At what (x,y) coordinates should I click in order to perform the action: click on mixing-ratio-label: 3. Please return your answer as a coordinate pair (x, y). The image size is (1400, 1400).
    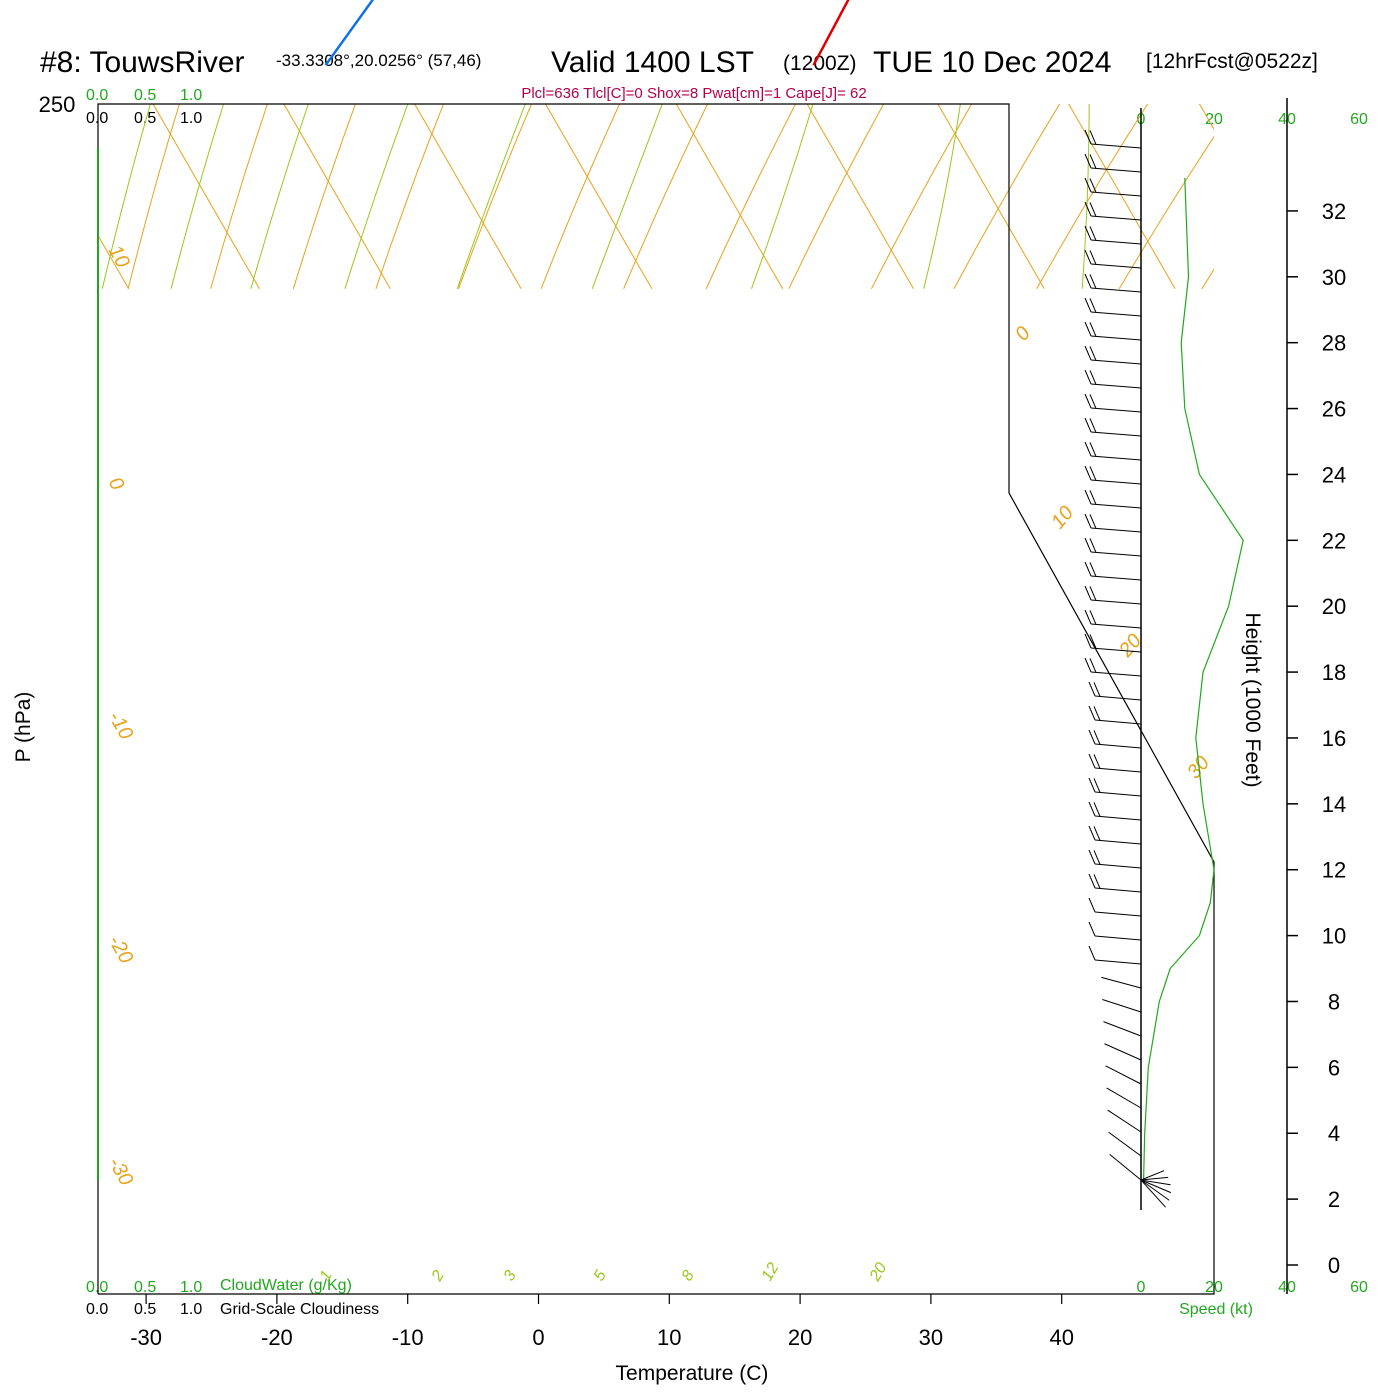
    Looking at the image, I should click on (510, 1276).